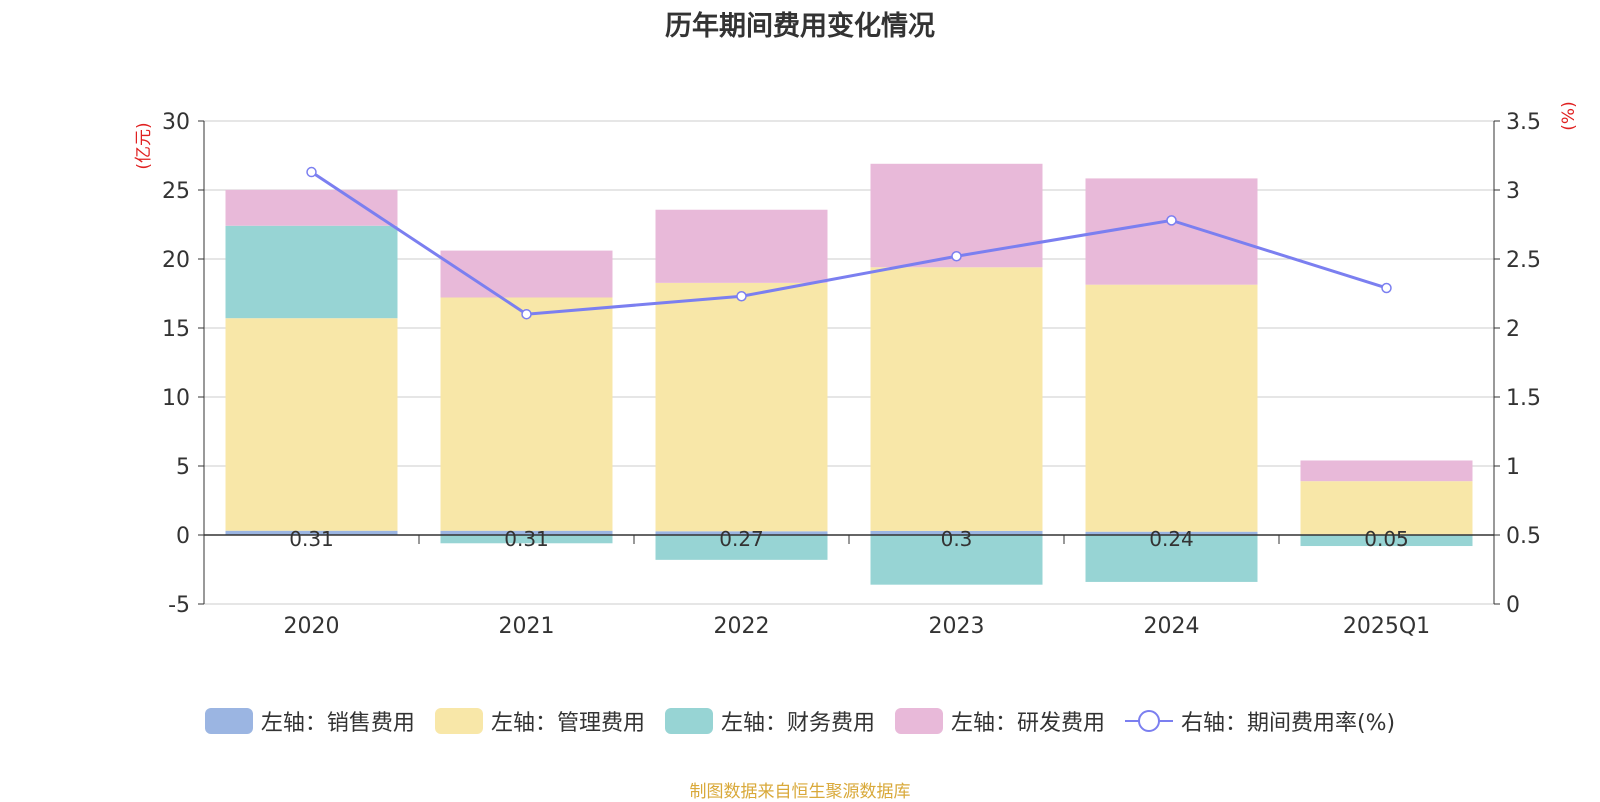 The height and width of the screenshot is (802, 1600). What do you see at coordinates (742, 626) in the screenshot?
I see `x-axis-tick-label: 2022` at bounding box center [742, 626].